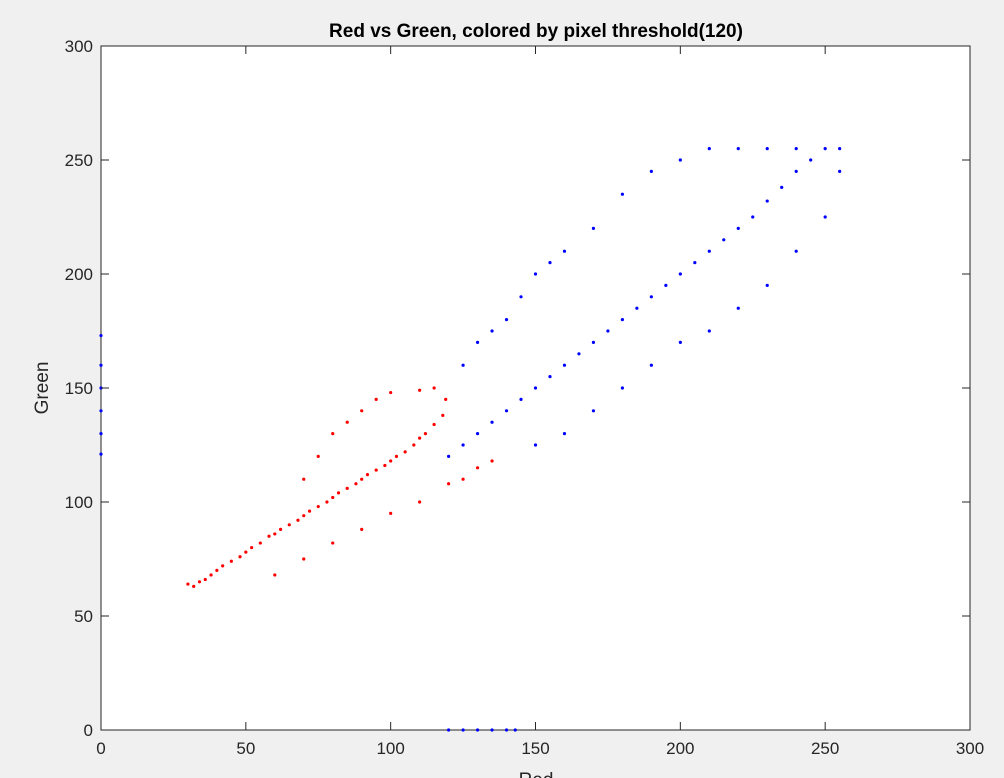 This screenshot has height=778, width=1004. I want to click on y-tick-label: 150, so click(79, 388).